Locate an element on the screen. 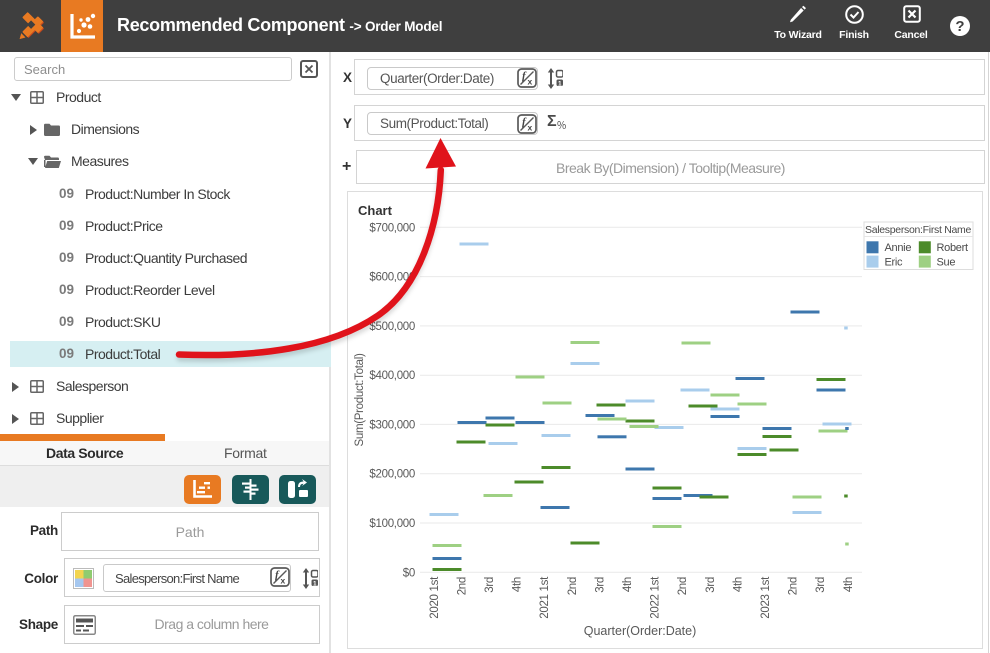 This screenshot has width=990, height=653. svg-text: $400,000 is located at coordinates (392, 376).